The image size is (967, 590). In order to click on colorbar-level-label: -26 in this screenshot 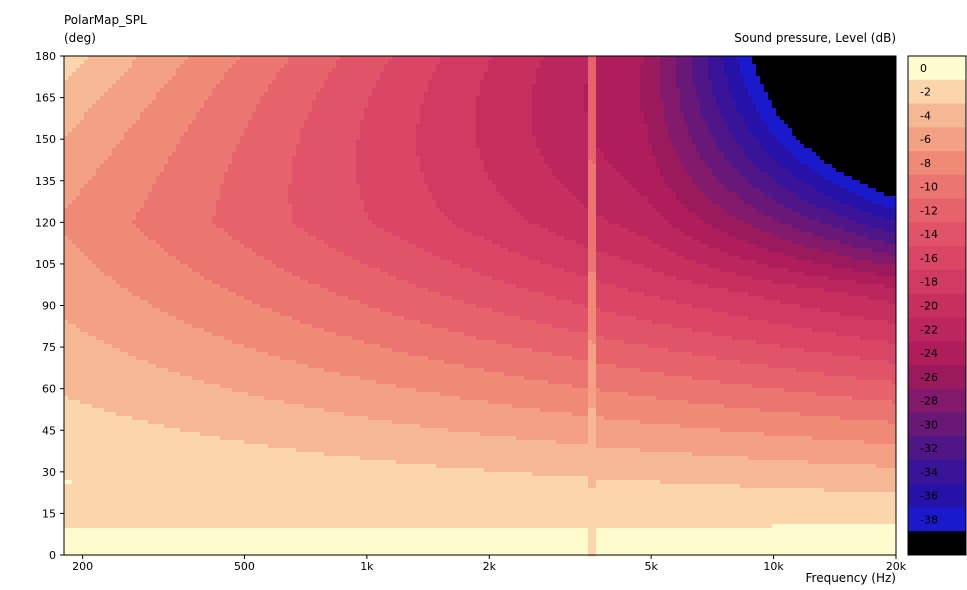, I will do `click(929, 377)`.